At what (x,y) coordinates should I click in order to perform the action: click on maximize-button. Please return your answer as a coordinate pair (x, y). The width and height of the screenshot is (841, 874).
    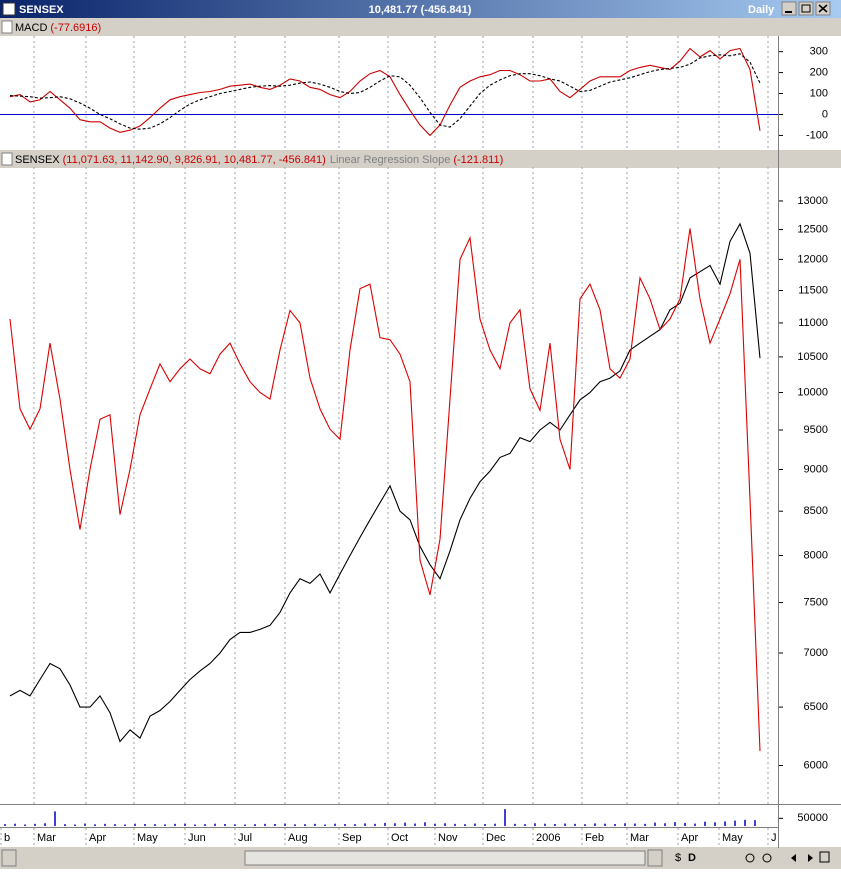
    Looking at the image, I should click on (806, 8).